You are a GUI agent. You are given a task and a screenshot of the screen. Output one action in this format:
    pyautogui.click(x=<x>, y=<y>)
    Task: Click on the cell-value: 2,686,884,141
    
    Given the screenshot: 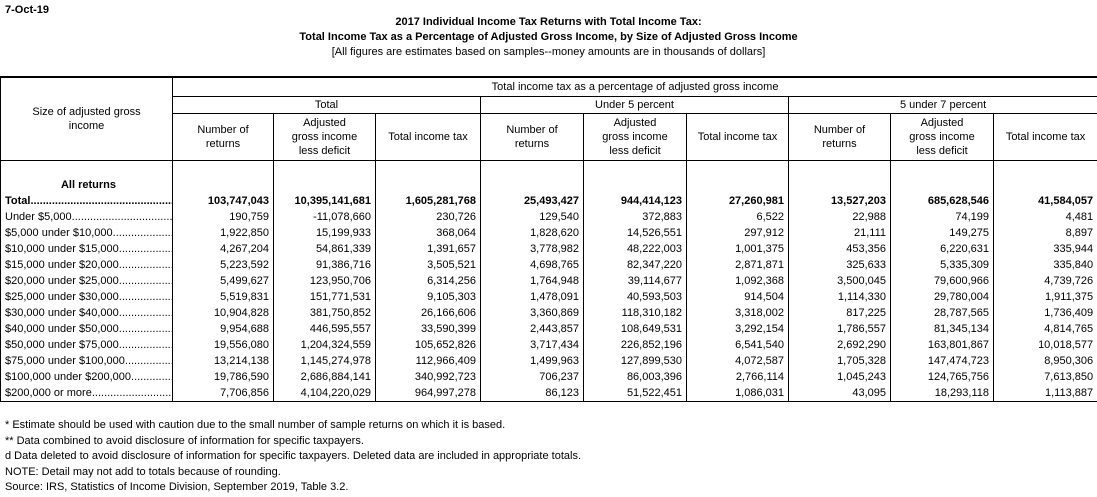 What is the action you would take?
    pyautogui.click(x=324, y=377)
    